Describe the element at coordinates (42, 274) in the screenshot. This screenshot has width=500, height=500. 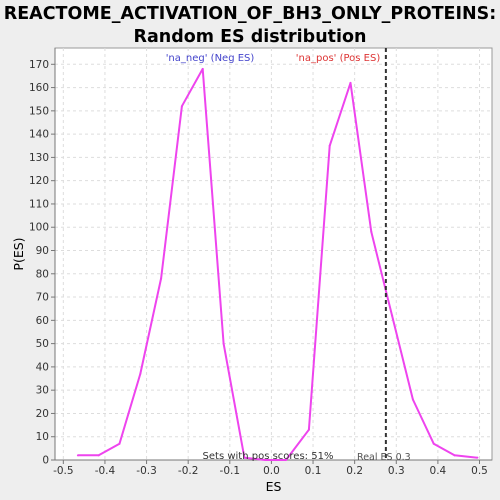
I see `y-tick-label: 80` at that location.